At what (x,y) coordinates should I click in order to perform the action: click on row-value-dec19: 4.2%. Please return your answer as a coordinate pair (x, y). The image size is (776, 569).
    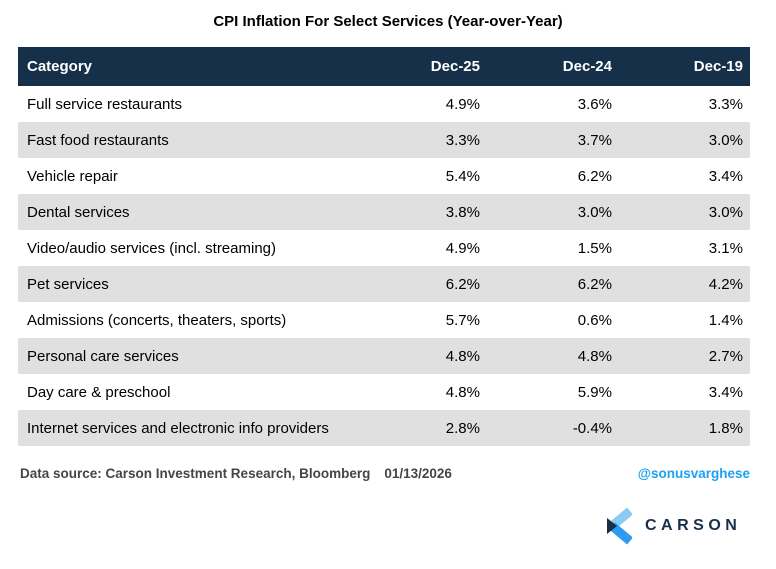
    Looking at the image, I should click on (725, 284).